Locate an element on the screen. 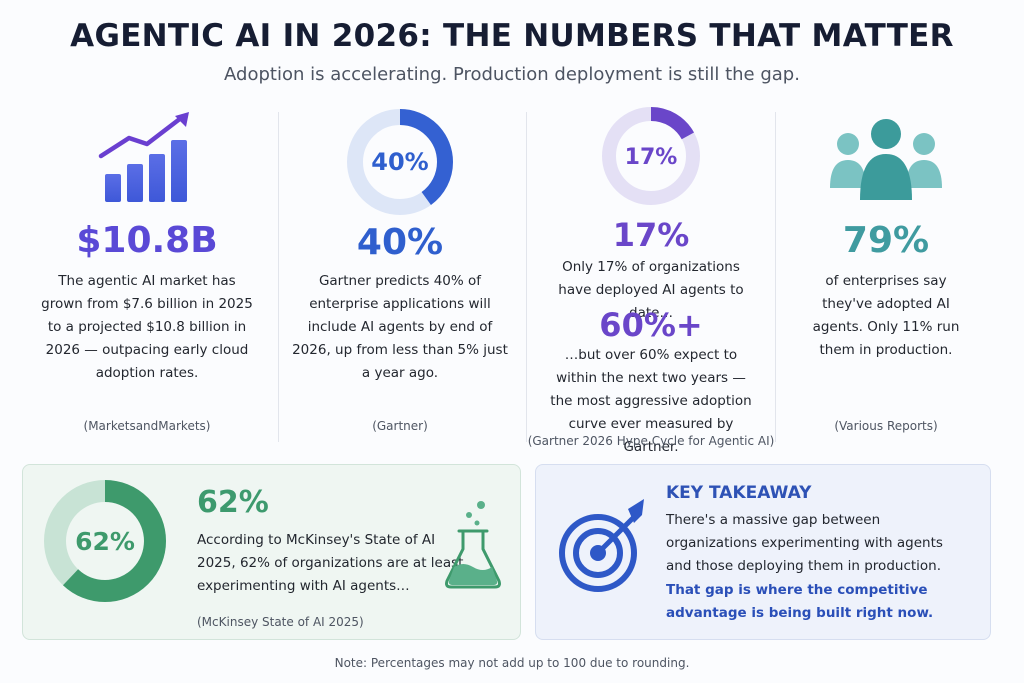 This screenshot has height=683, width=1024. stat-value: 62% is located at coordinates (233, 502).